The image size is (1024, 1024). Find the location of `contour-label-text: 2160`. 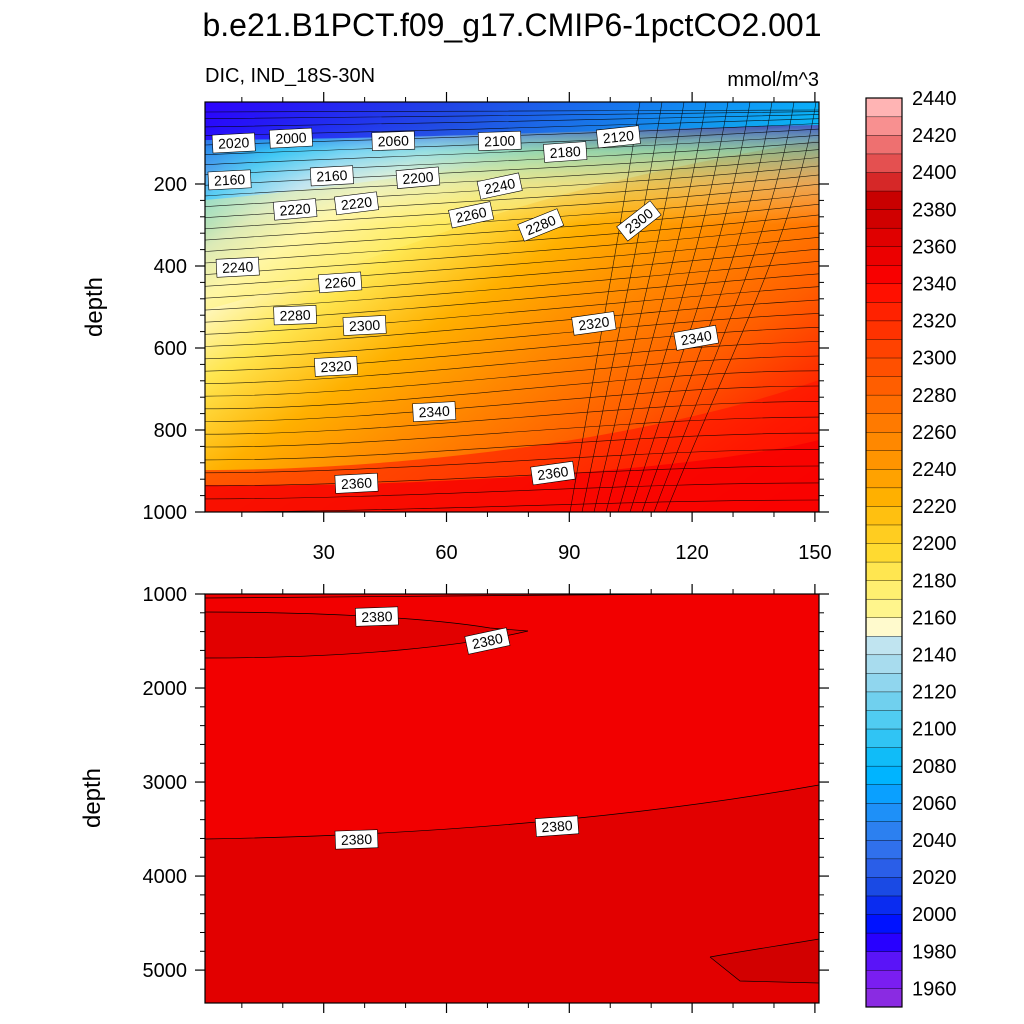

contour-label-text: 2160 is located at coordinates (230, 180).